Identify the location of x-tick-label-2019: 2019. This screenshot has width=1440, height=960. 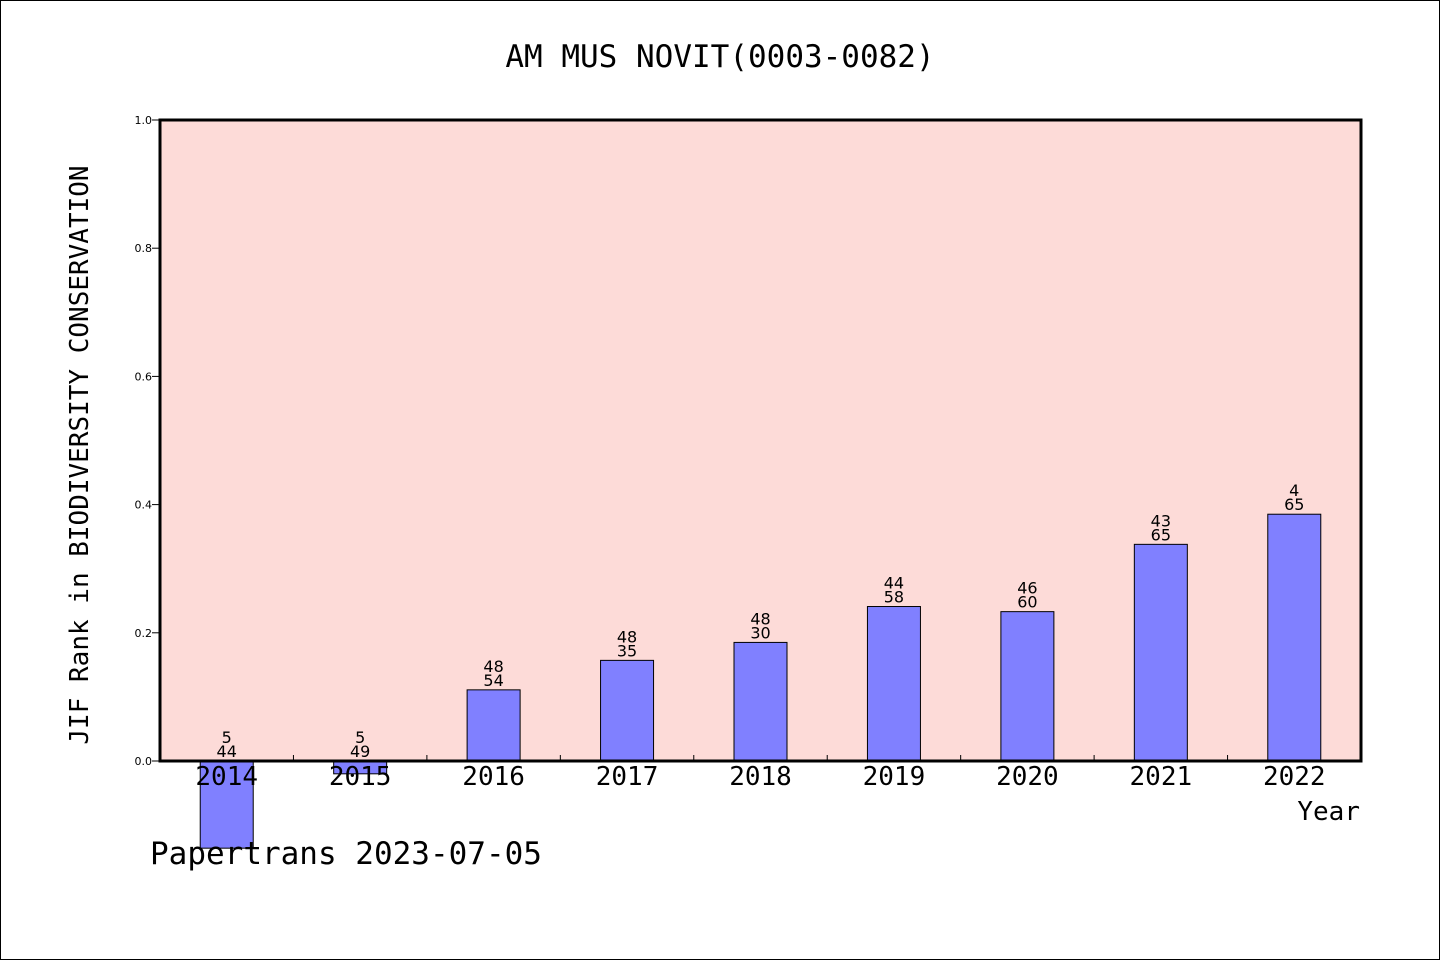
(894, 777).